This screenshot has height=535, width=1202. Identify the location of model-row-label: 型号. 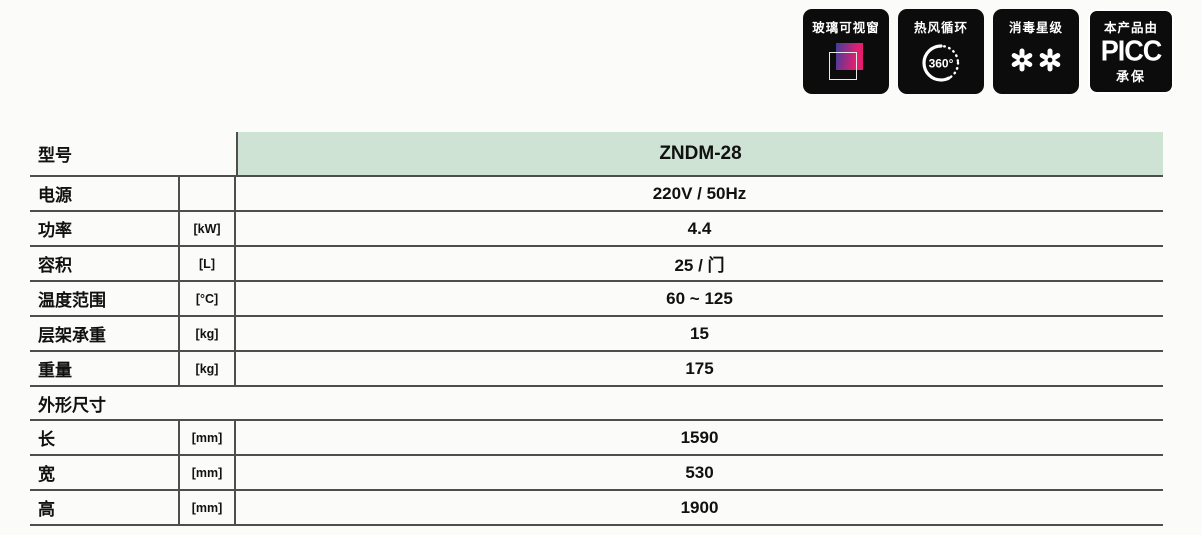
(55, 155).